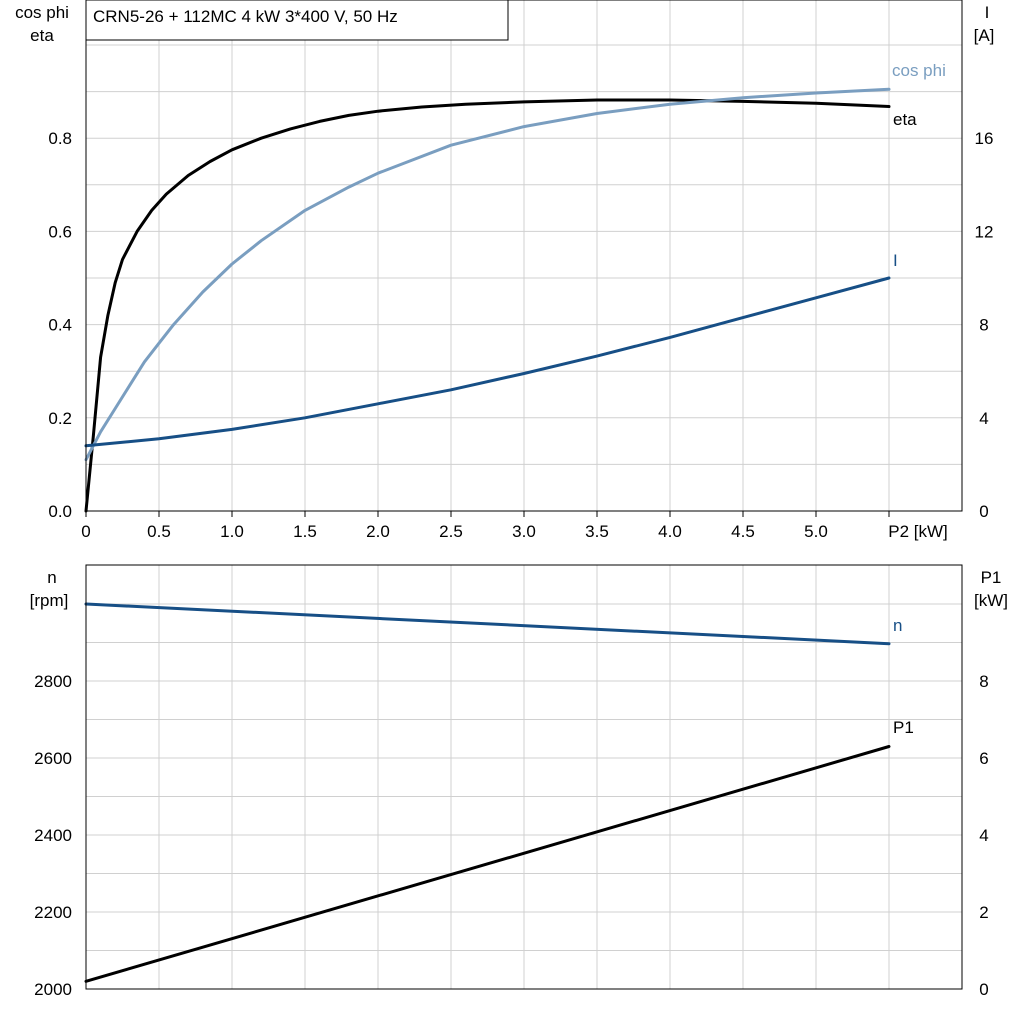 This screenshot has height=1024, width=1024. Describe the element at coordinates (670, 531) in the screenshot. I see `x-tick-label: 4.0` at that location.